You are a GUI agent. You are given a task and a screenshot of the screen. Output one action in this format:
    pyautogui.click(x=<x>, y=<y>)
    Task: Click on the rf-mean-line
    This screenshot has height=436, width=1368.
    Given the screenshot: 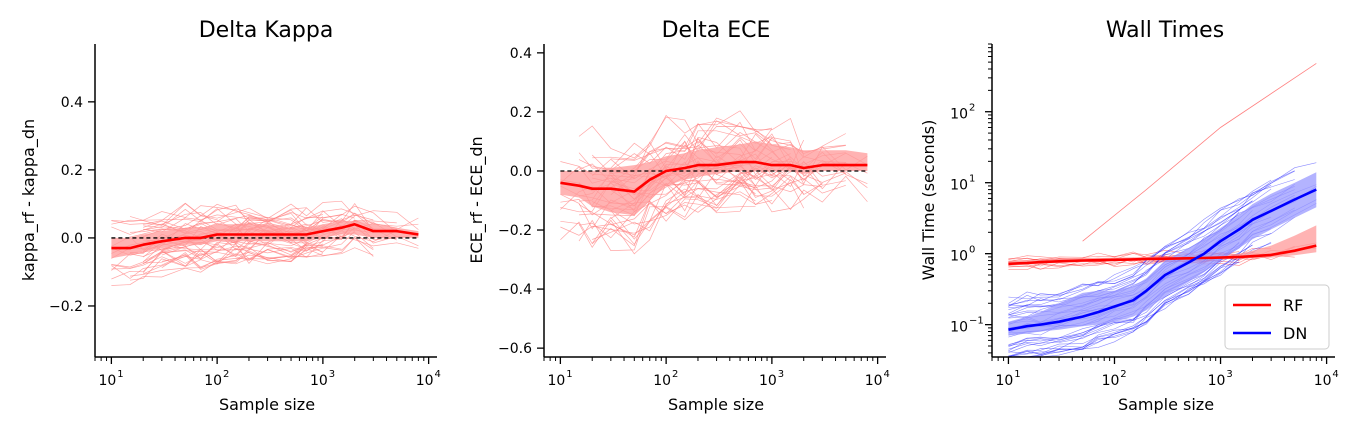 What is the action you would take?
    pyautogui.click(x=1162, y=255)
    